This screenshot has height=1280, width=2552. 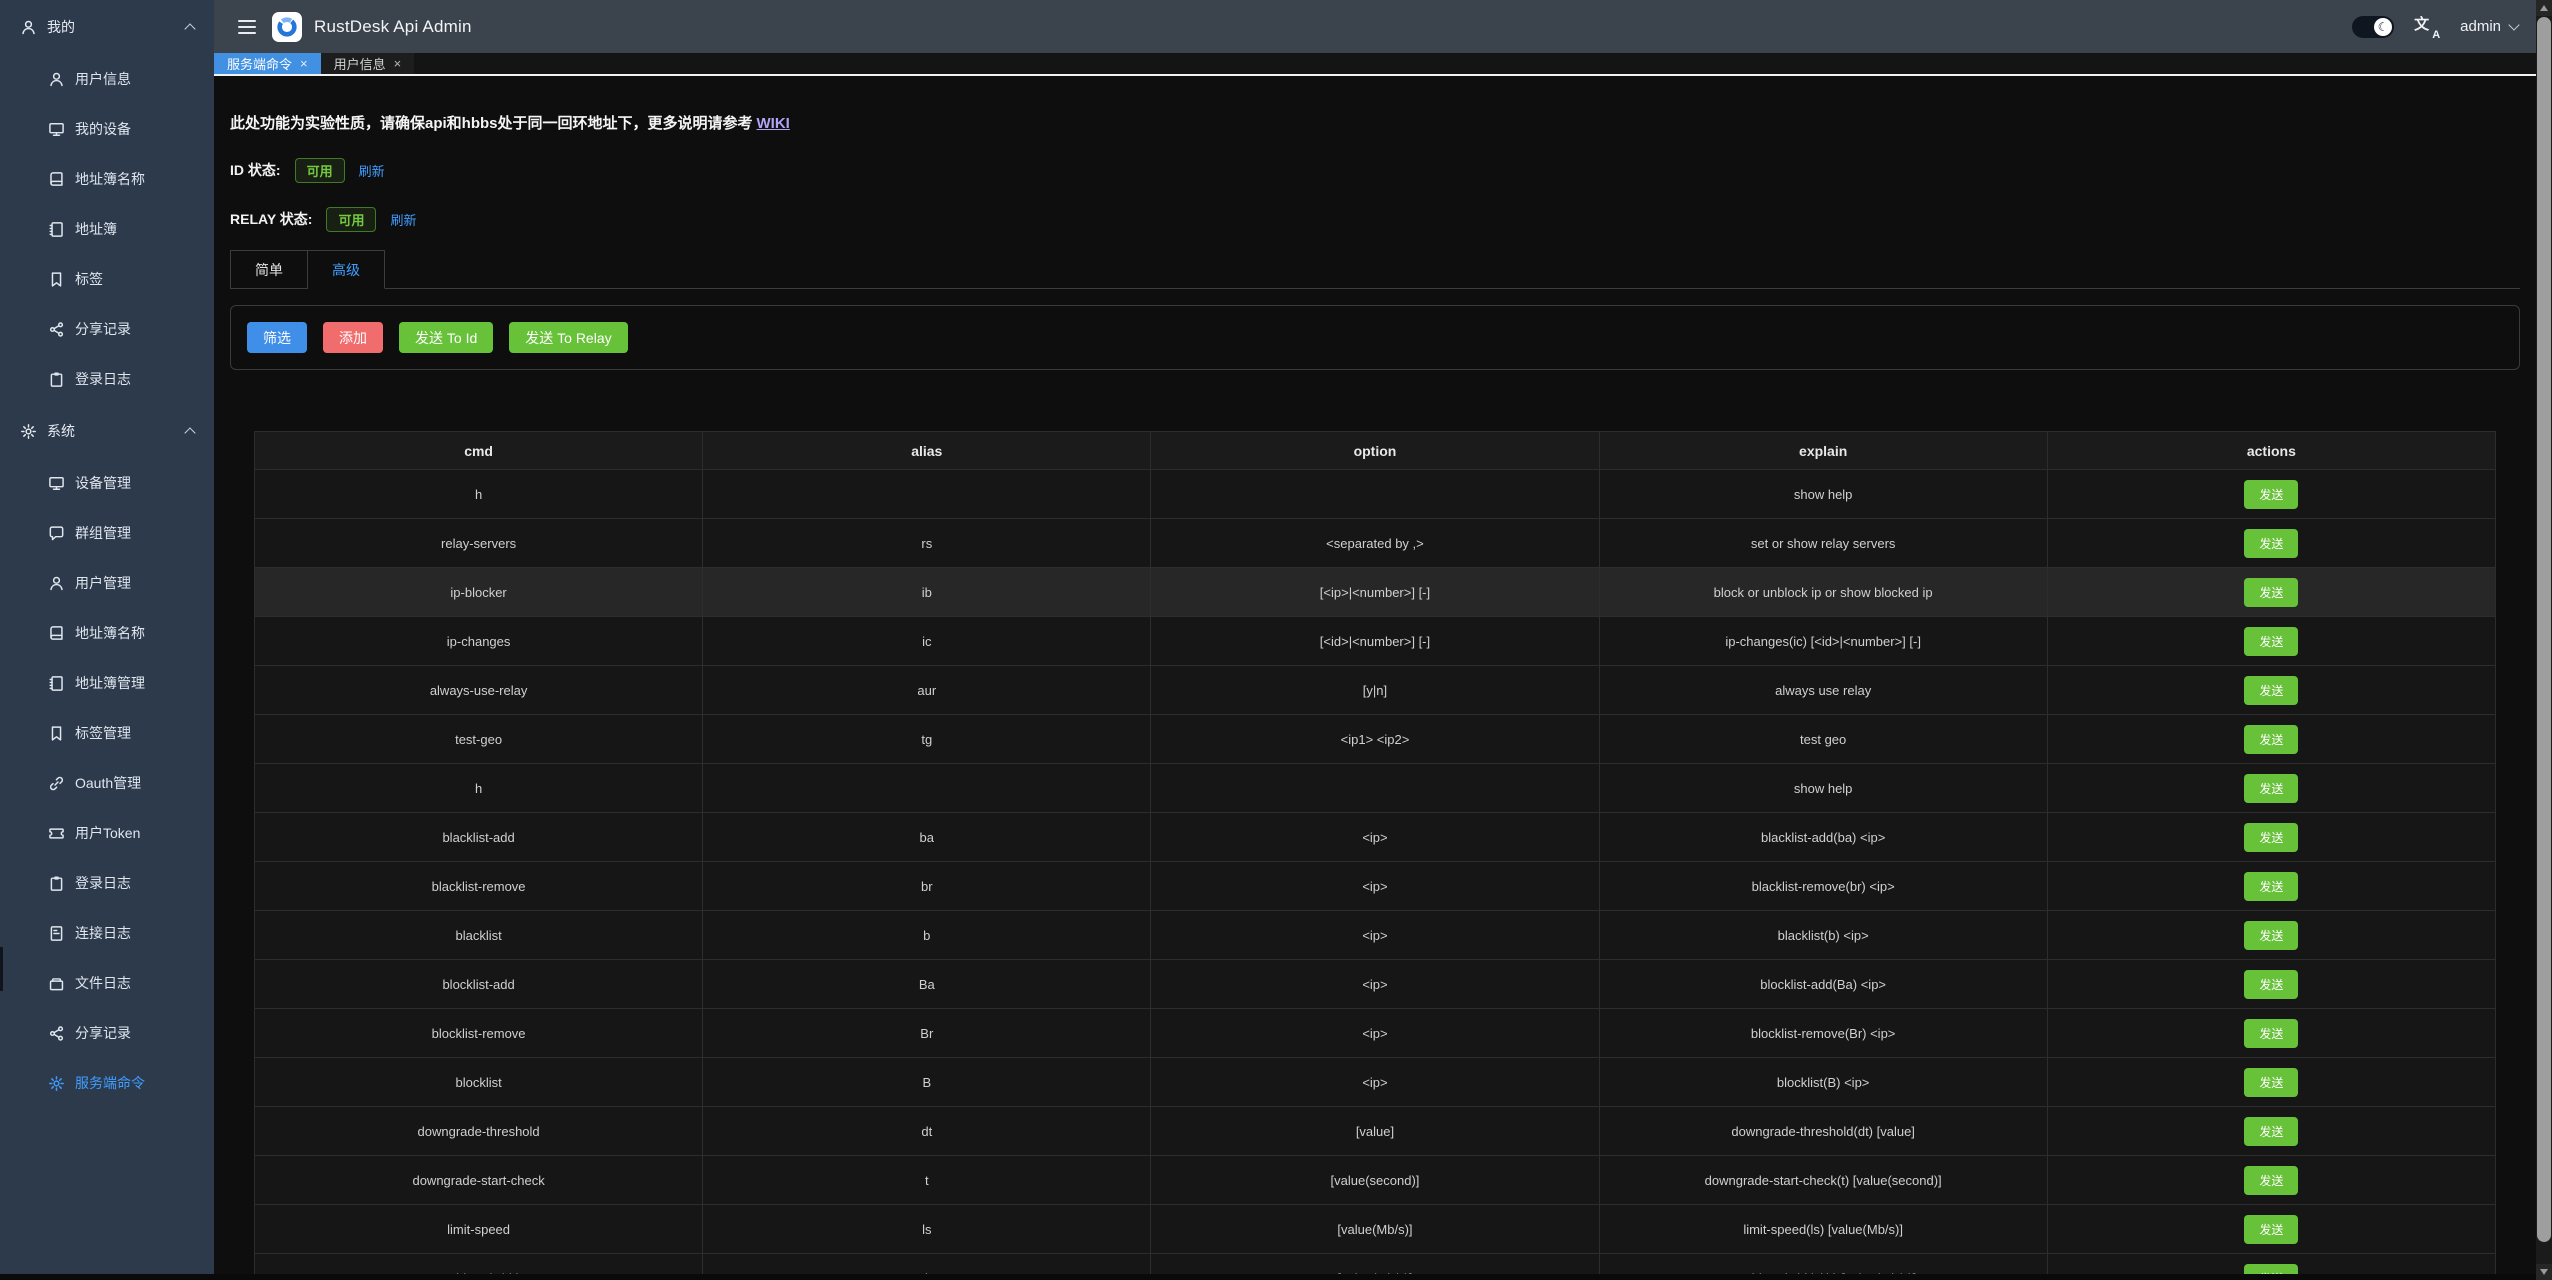 What do you see at coordinates (103, 329) in the screenshot?
I see `sidebar-item-label: 分享记录` at bounding box center [103, 329].